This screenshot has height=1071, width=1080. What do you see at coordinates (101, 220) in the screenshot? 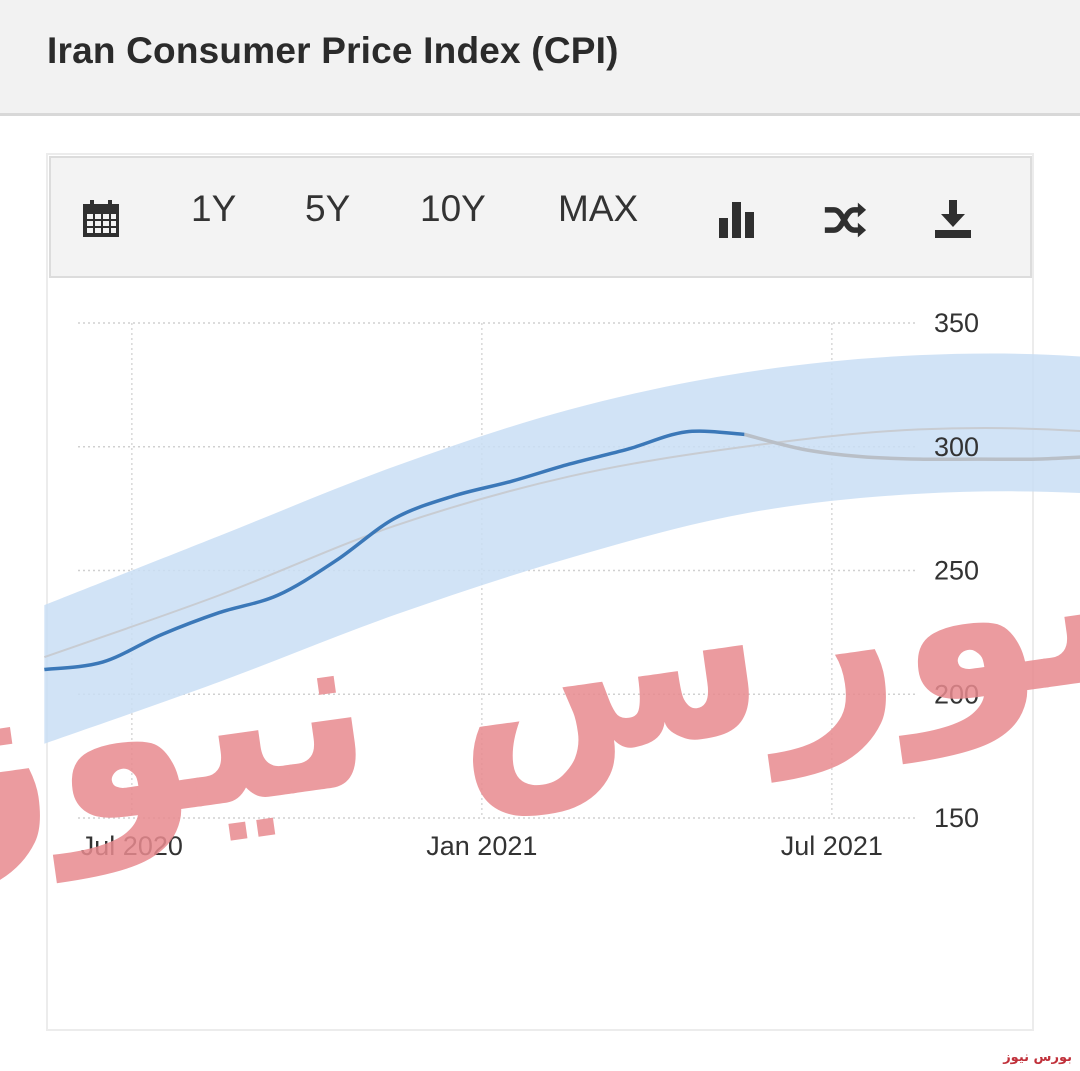
I see `calendar-icon` at bounding box center [101, 220].